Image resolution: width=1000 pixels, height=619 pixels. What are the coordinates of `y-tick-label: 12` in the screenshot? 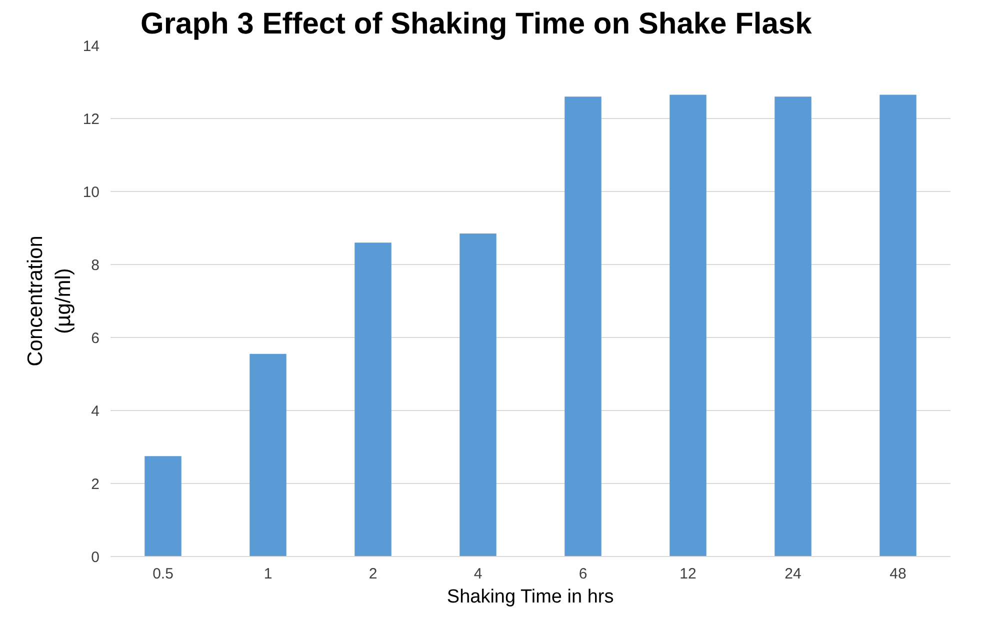 It's located at (91, 119).